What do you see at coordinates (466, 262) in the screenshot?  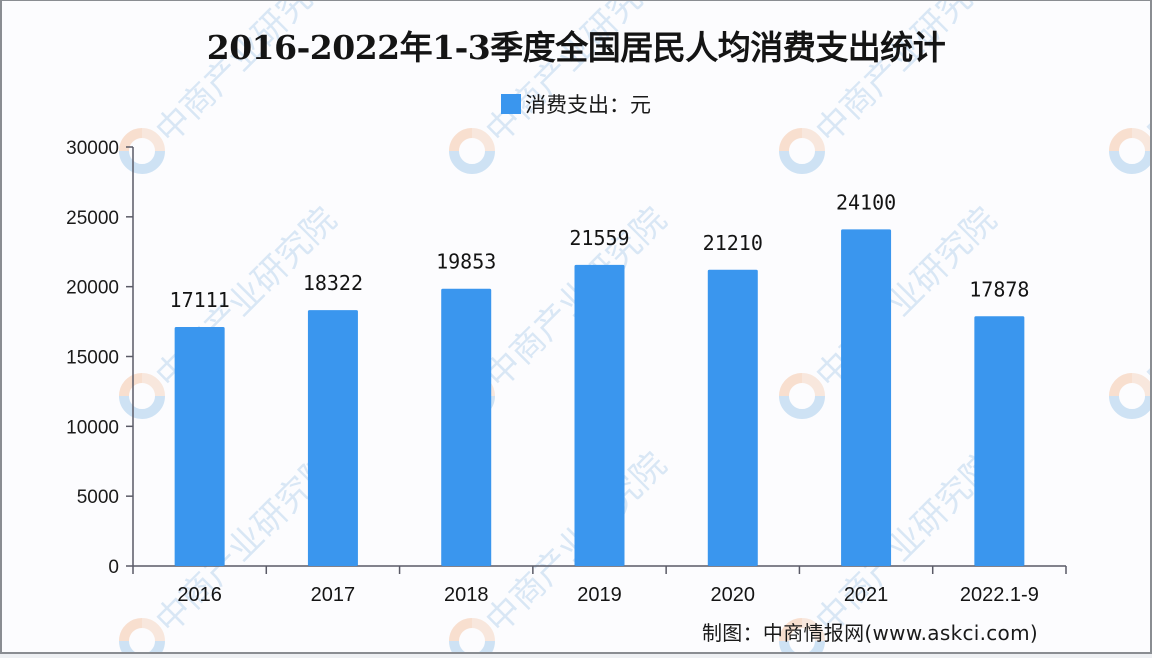 I see `data-label: 19853` at bounding box center [466, 262].